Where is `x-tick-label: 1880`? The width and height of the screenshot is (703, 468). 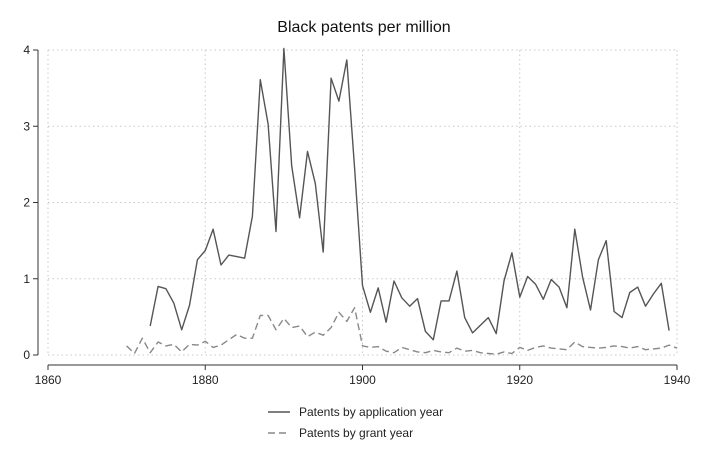
x-tick-label: 1880 is located at coordinates (205, 380).